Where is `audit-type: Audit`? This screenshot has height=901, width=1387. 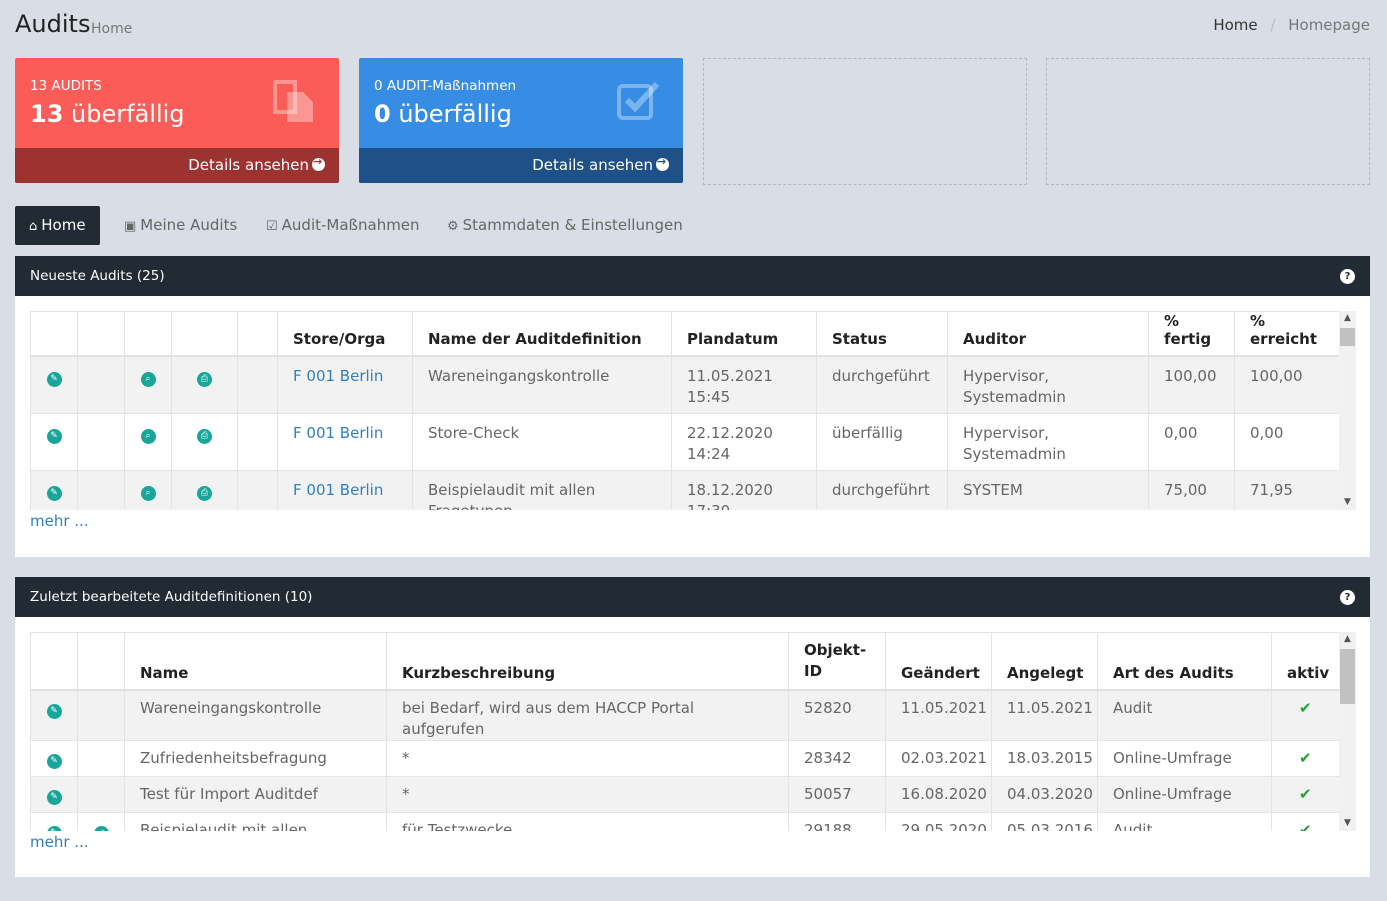 audit-type: Audit is located at coordinates (1184, 715).